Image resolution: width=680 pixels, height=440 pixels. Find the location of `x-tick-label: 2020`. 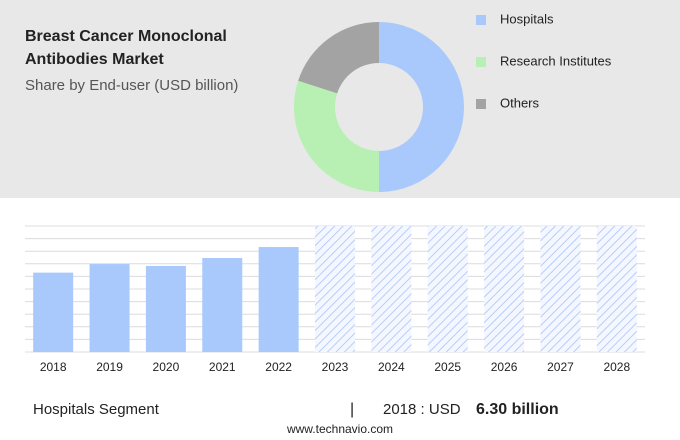

x-tick-label: 2020 is located at coordinates (166, 367).